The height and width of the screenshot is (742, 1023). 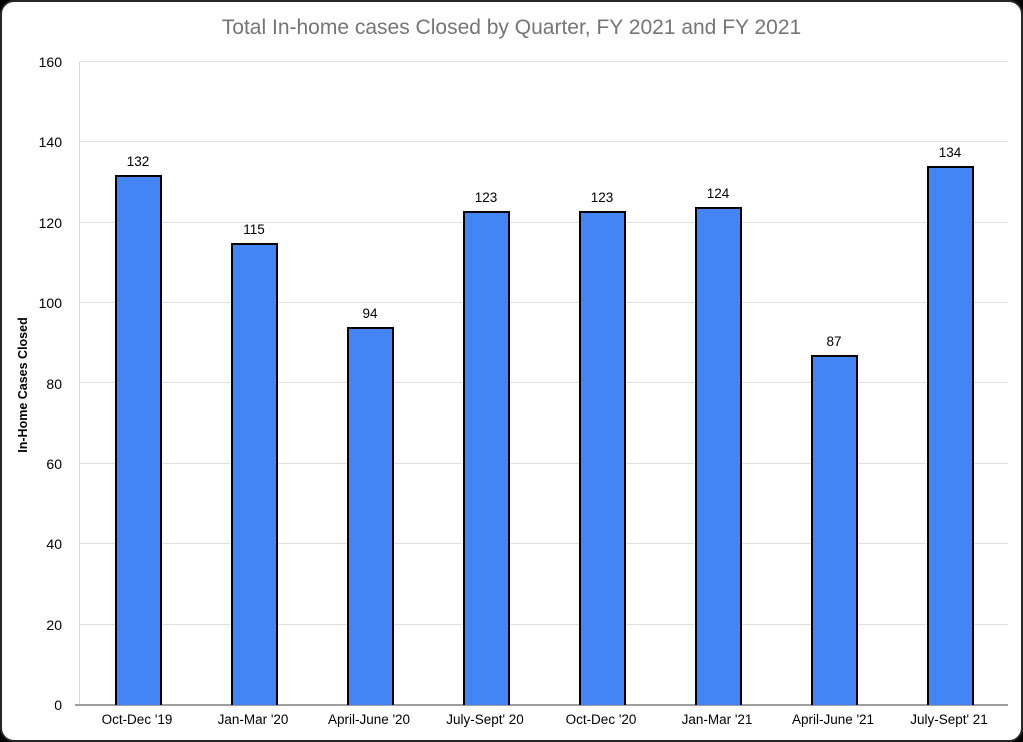 What do you see at coordinates (950, 152) in the screenshot?
I see `bar-value-label: 134` at bounding box center [950, 152].